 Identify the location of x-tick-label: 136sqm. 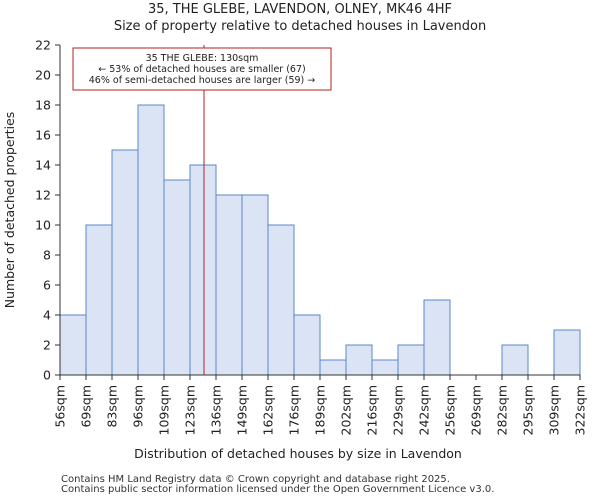
(216, 410).